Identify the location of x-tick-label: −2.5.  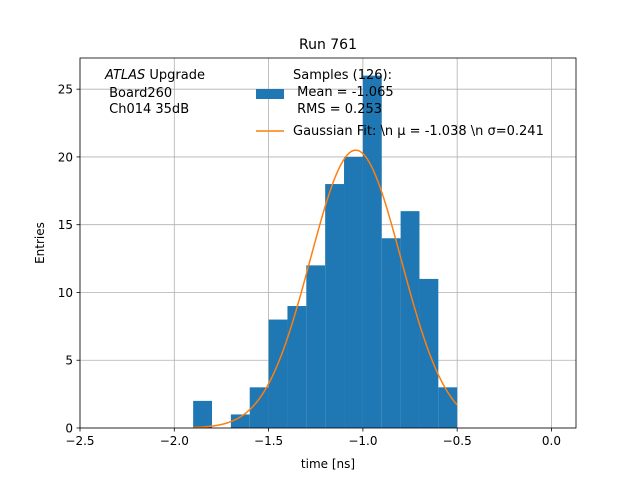
(79, 441).